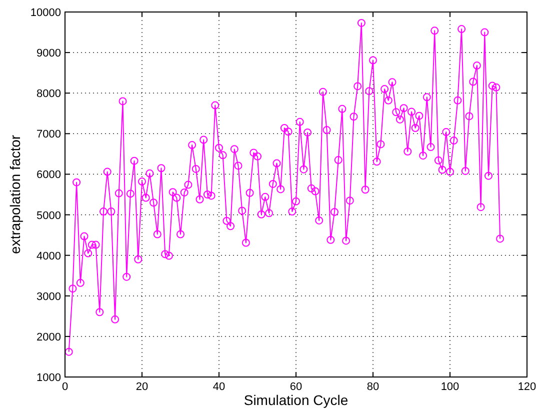 The height and width of the screenshot is (410, 539). What do you see at coordinates (48, 216) in the screenshot?
I see `y-tick-label: 5000` at bounding box center [48, 216].